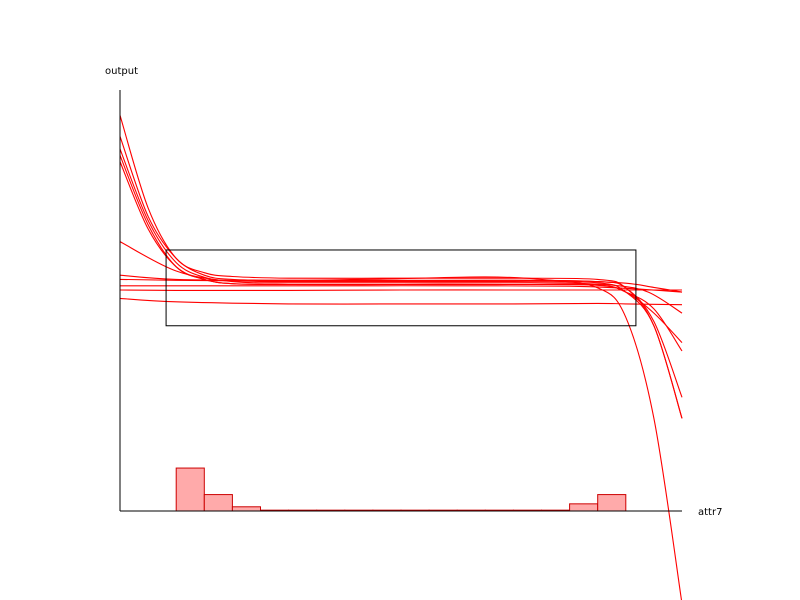 The height and width of the screenshot is (600, 800). What do you see at coordinates (121, 71) in the screenshot?
I see `y-axis-label: output` at bounding box center [121, 71].